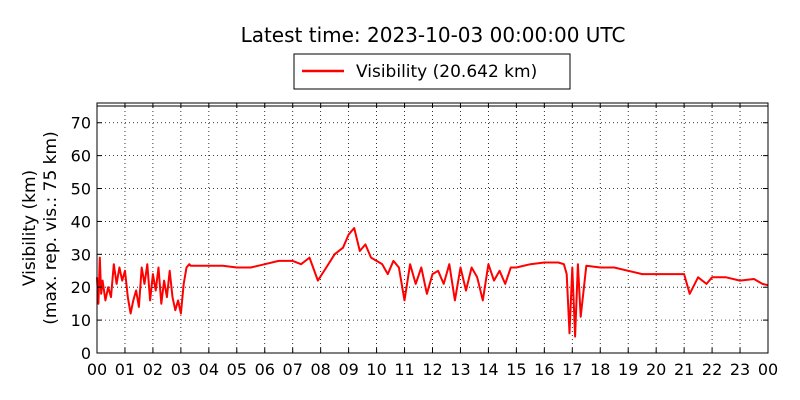 This screenshot has width=800, height=400. Describe the element at coordinates (86, 353) in the screenshot. I see `y-tick-label: 0` at that location.